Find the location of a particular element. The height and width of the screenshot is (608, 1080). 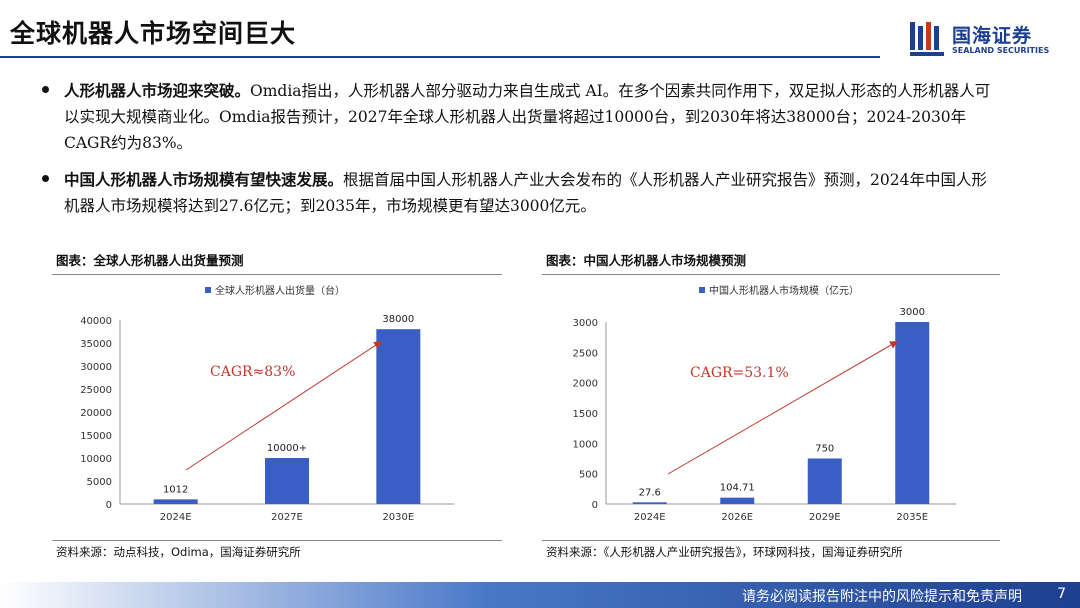

chart-title: 图表：全球人形机器人出货量预测 is located at coordinates (150, 260).